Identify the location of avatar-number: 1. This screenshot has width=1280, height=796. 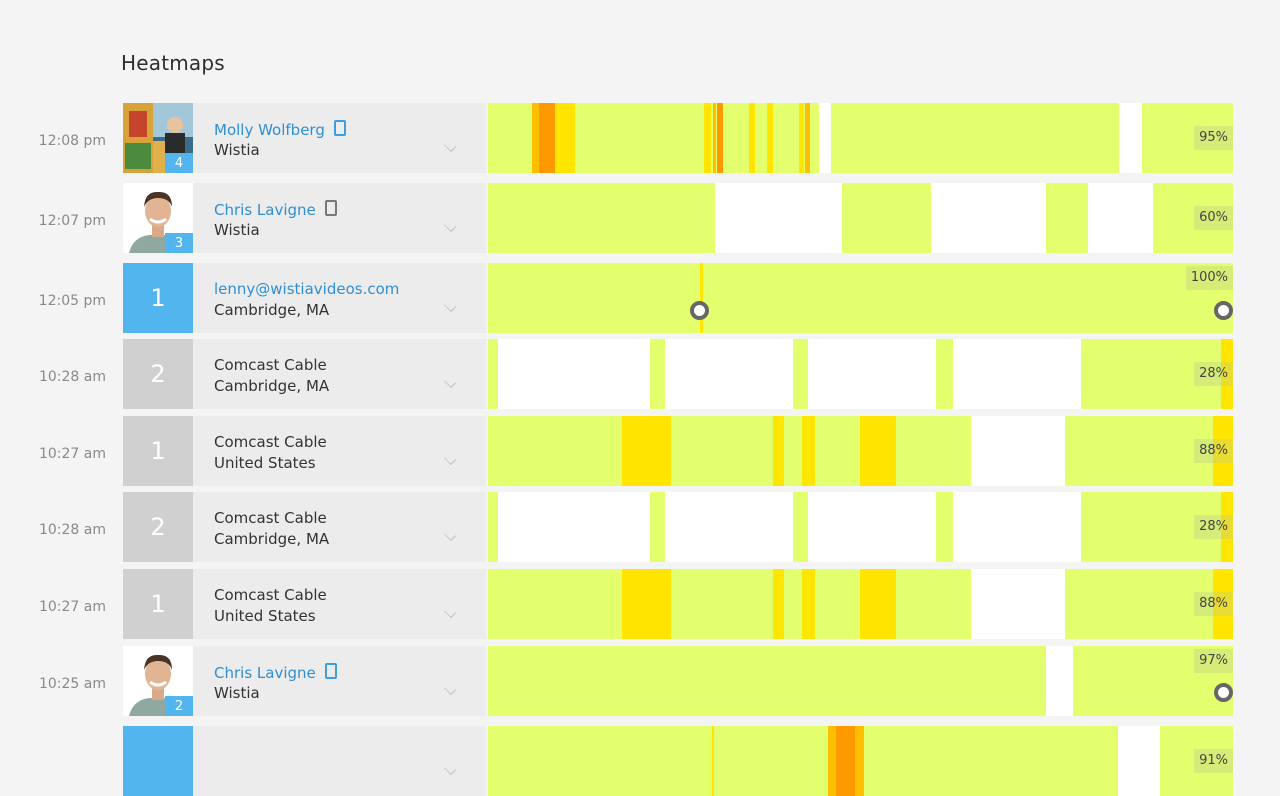
(158, 604).